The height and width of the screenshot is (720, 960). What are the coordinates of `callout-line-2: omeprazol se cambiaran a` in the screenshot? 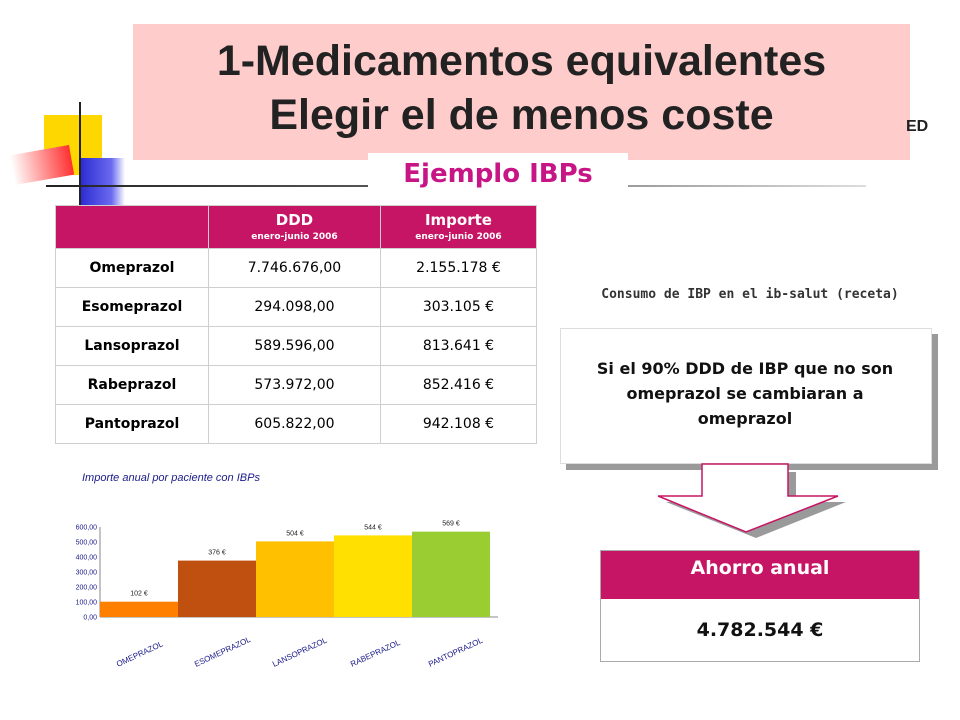 It's located at (745, 393).